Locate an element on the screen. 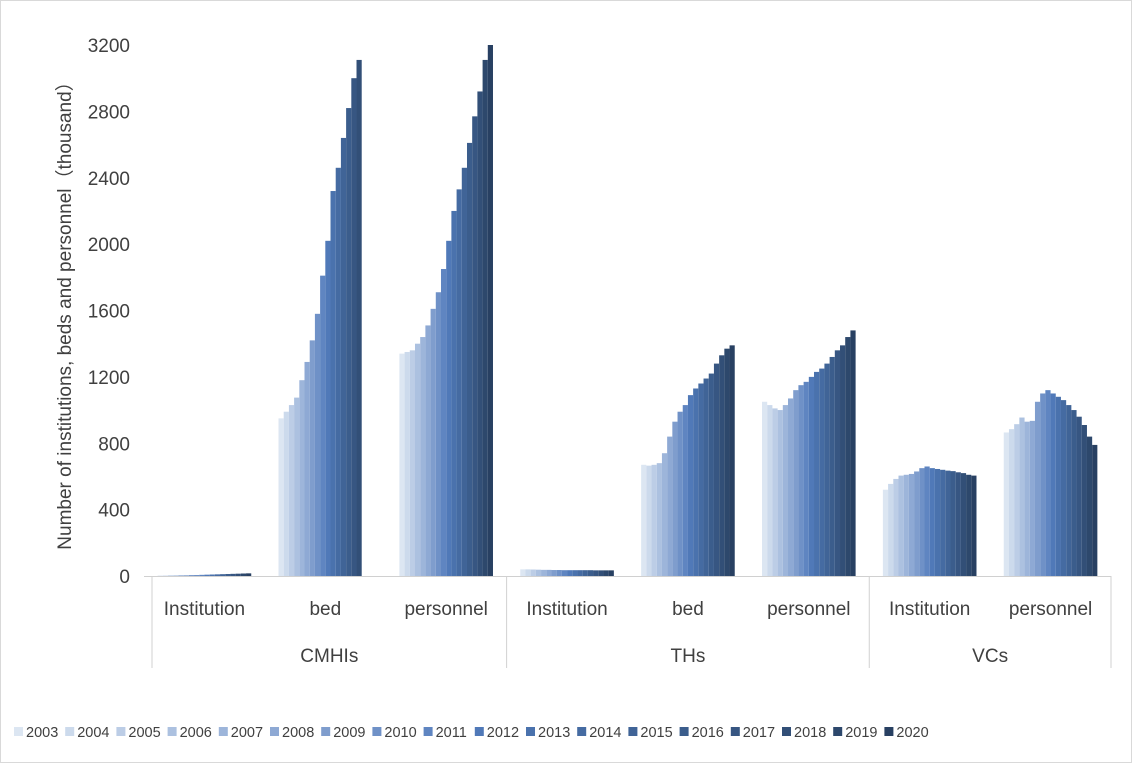 The width and height of the screenshot is (1132, 769). bar-VCs-Institution-2014 is located at coordinates (943, 522).